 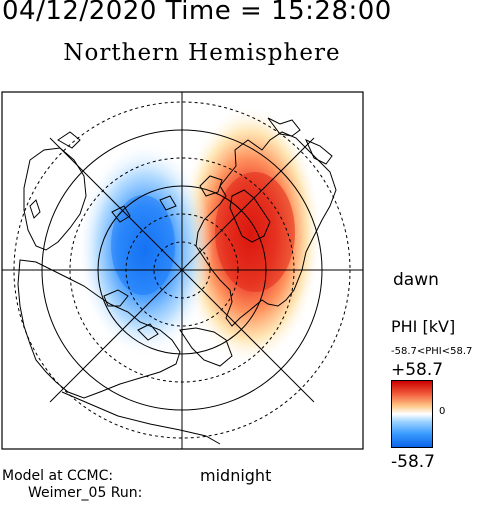 What do you see at coordinates (85, 493) in the screenshot?
I see `run-label: Weimer_05 Run:` at bounding box center [85, 493].